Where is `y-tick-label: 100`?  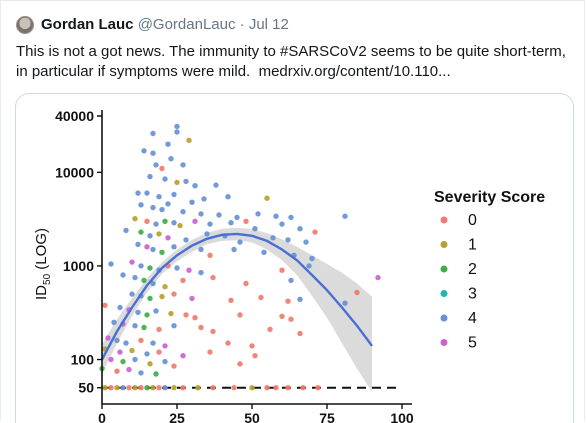
y-tick-label: 100 is located at coordinates (83, 360).